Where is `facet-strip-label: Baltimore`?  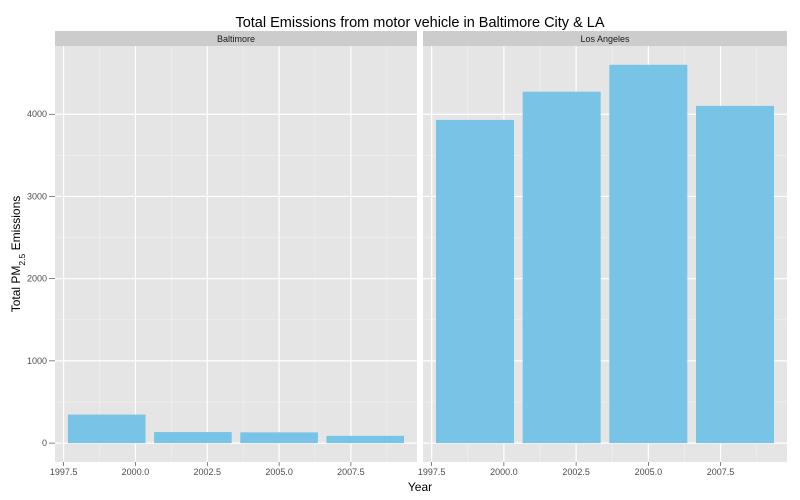 facet-strip-label: Baltimore is located at coordinates (236, 39).